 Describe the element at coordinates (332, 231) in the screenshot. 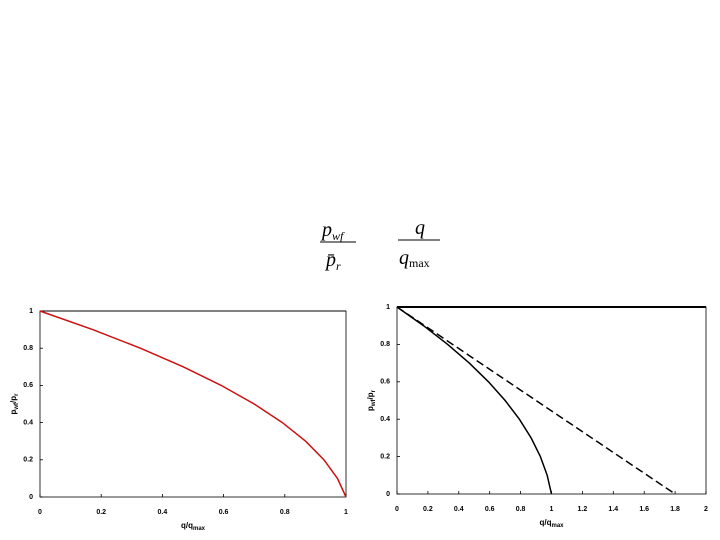

I see `numerator: pwf` at that location.